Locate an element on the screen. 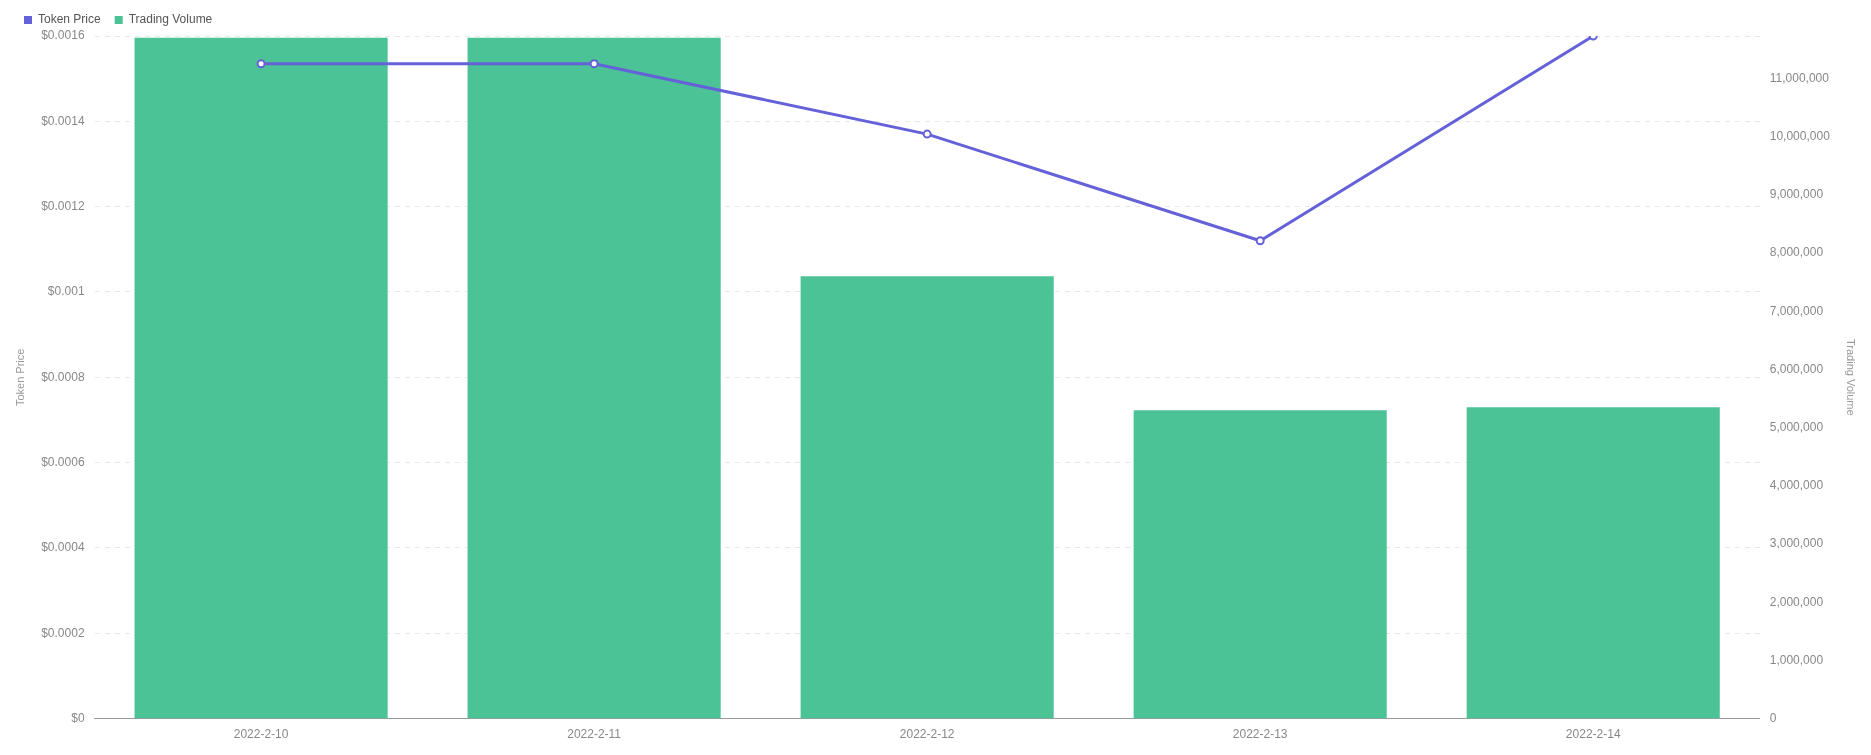  y2-tick-label: 1,000,000 is located at coordinates (1796, 659).